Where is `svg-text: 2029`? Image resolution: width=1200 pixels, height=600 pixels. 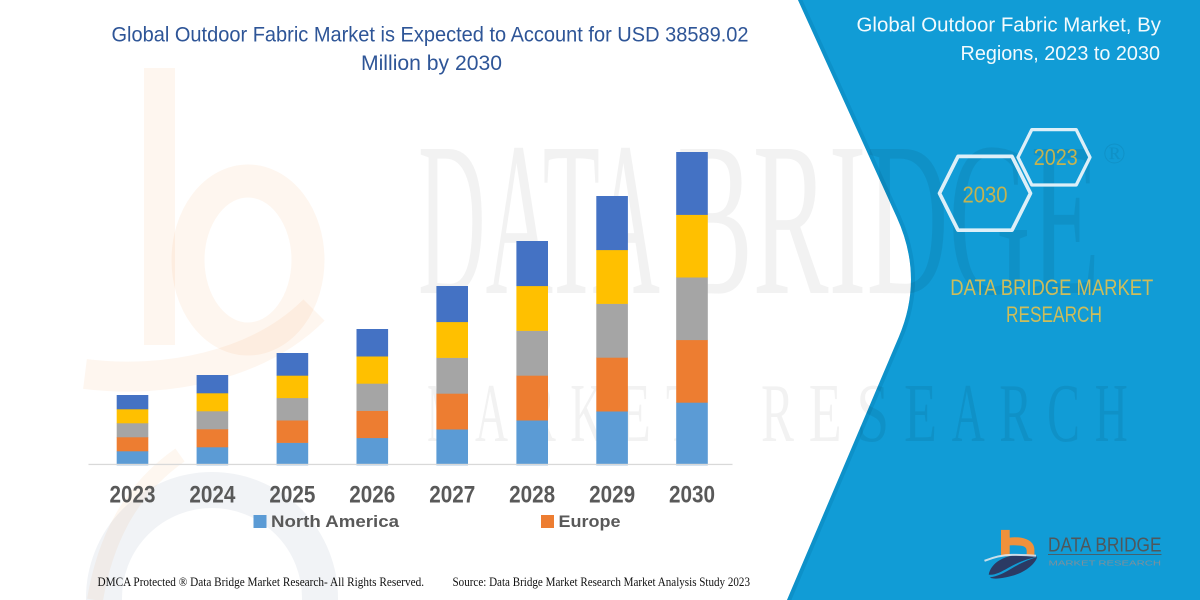 svg-text: 2029 is located at coordinates (612, 495).